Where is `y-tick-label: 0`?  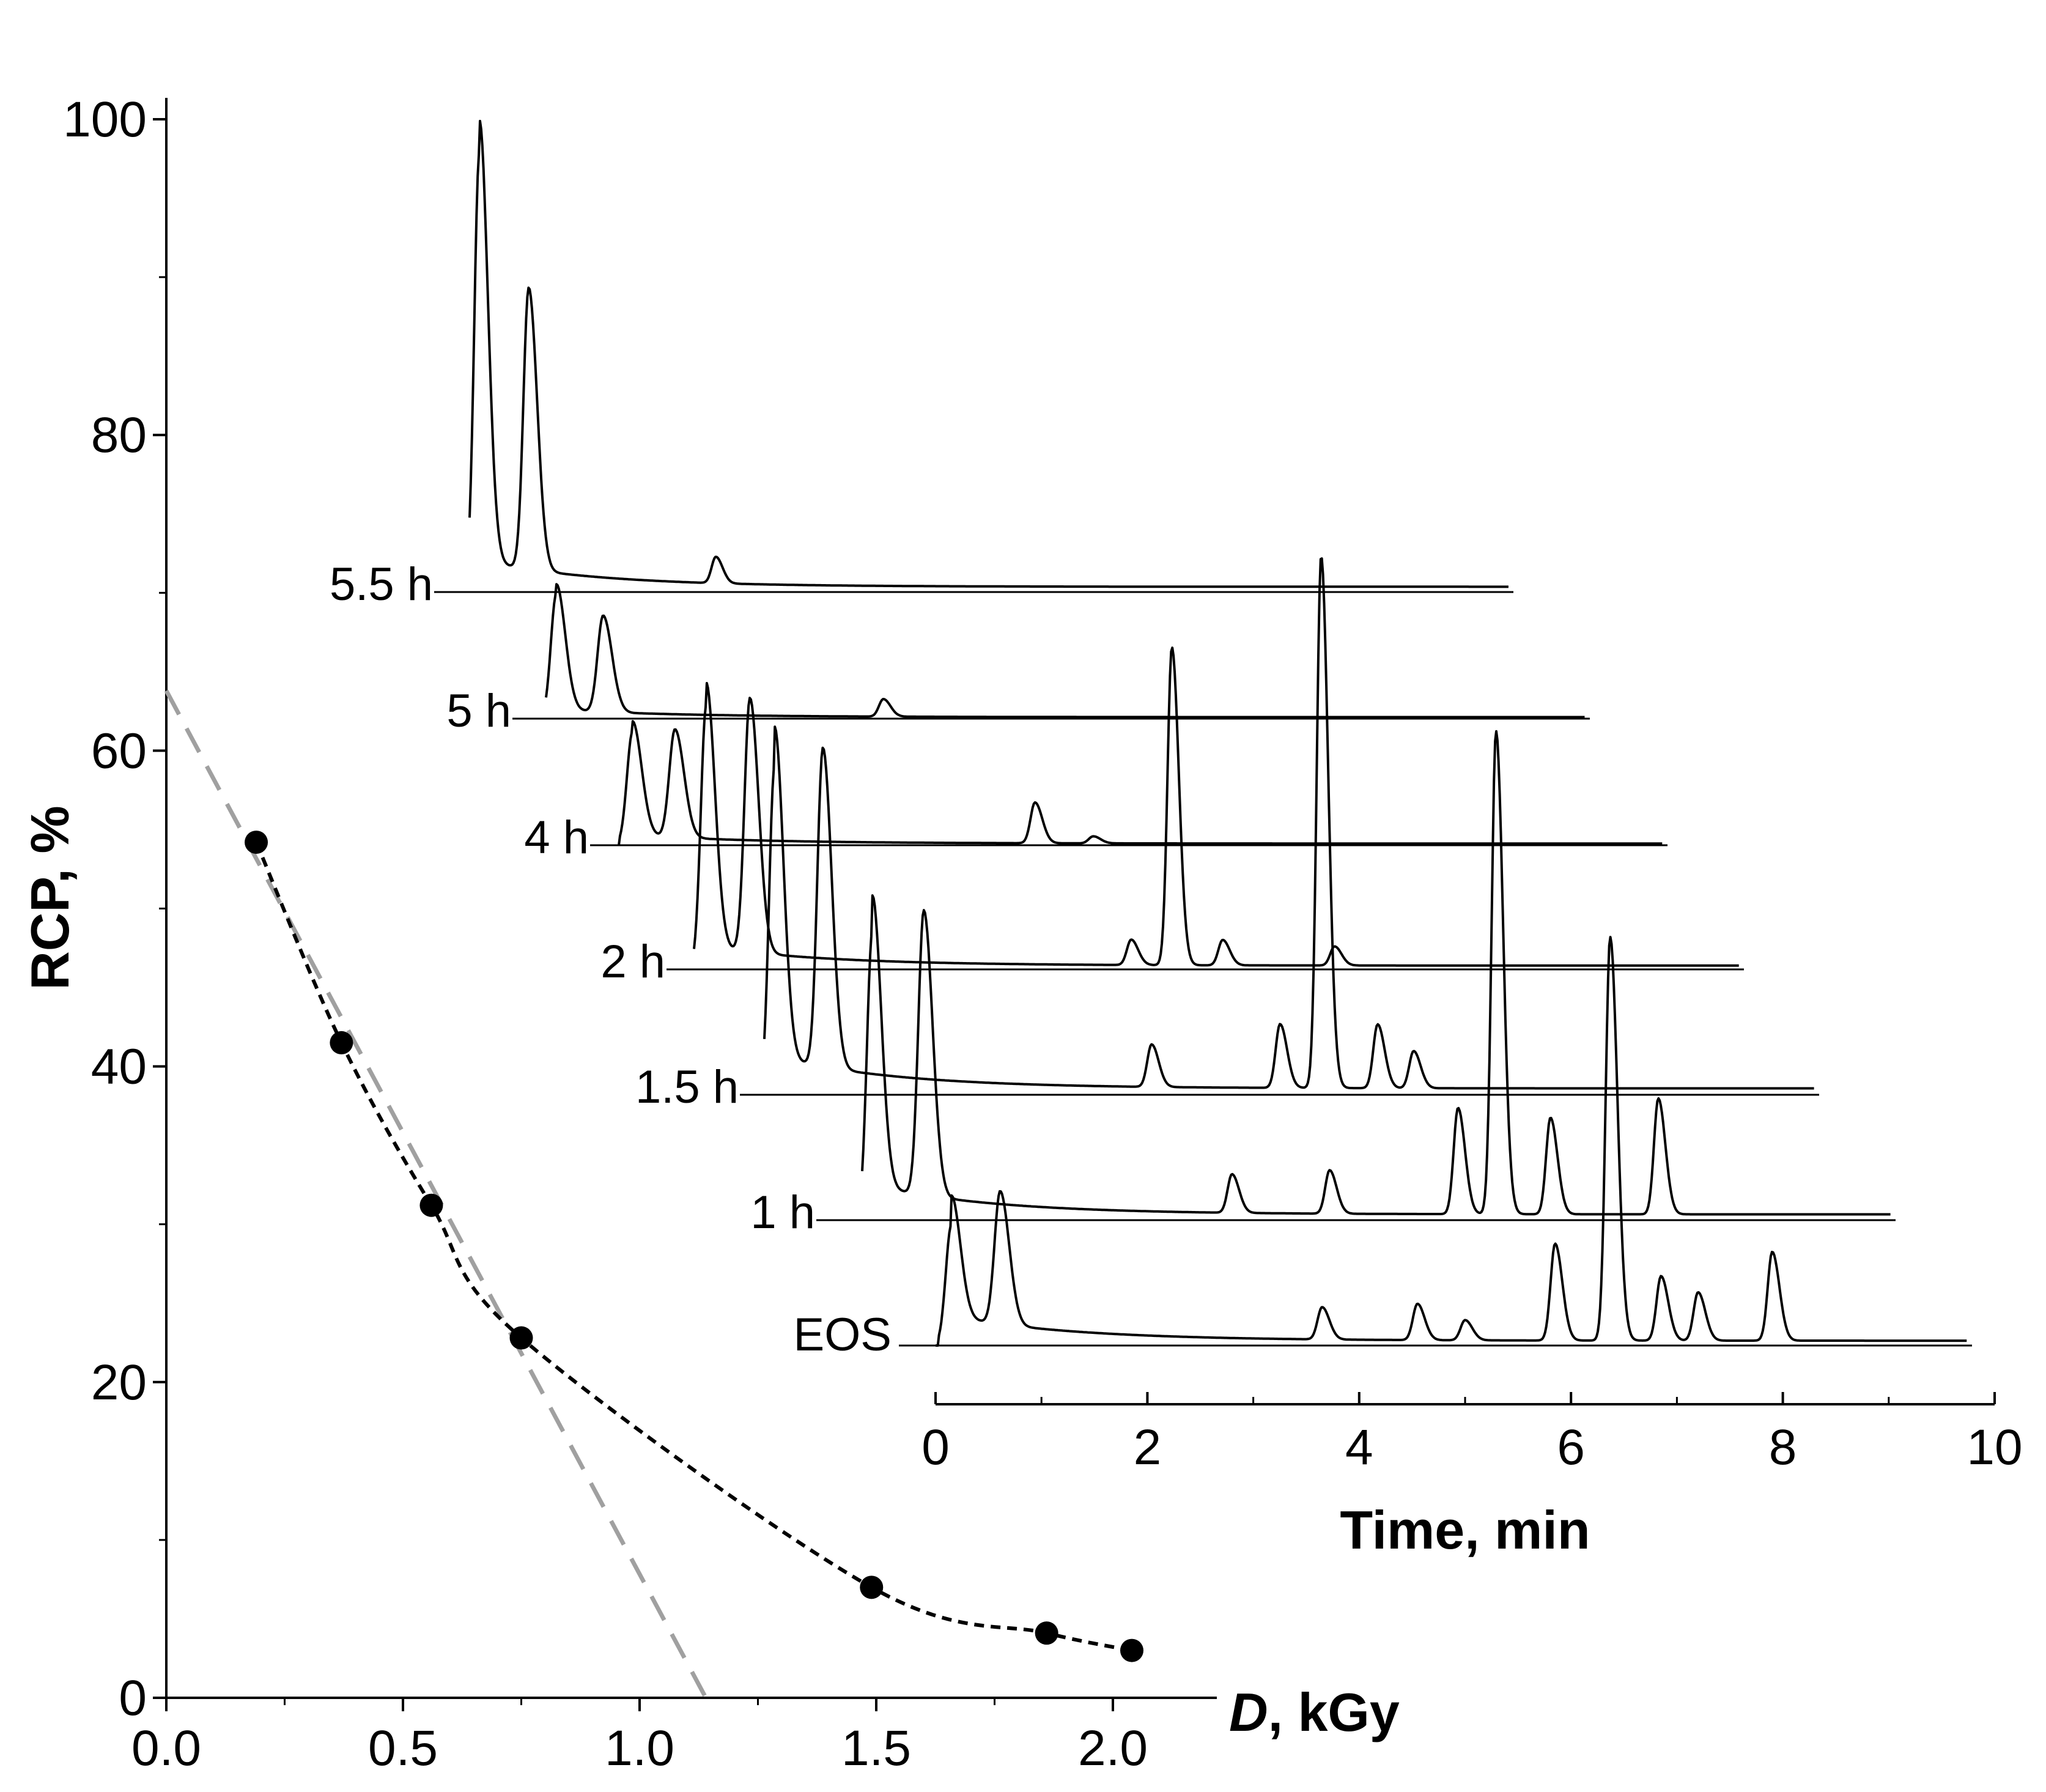 y-tick-label: 0 is located at coordinates (133, 1698).